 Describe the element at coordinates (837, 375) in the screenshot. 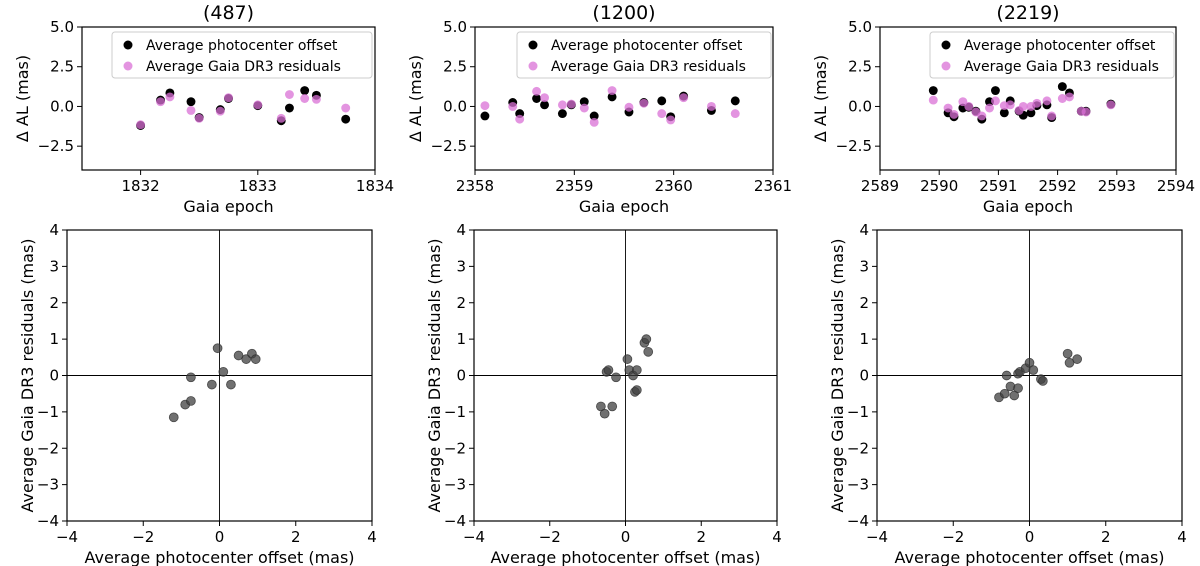

I see `y-axis-label: Average Gaia DR3 residuals (mas)` at that location.